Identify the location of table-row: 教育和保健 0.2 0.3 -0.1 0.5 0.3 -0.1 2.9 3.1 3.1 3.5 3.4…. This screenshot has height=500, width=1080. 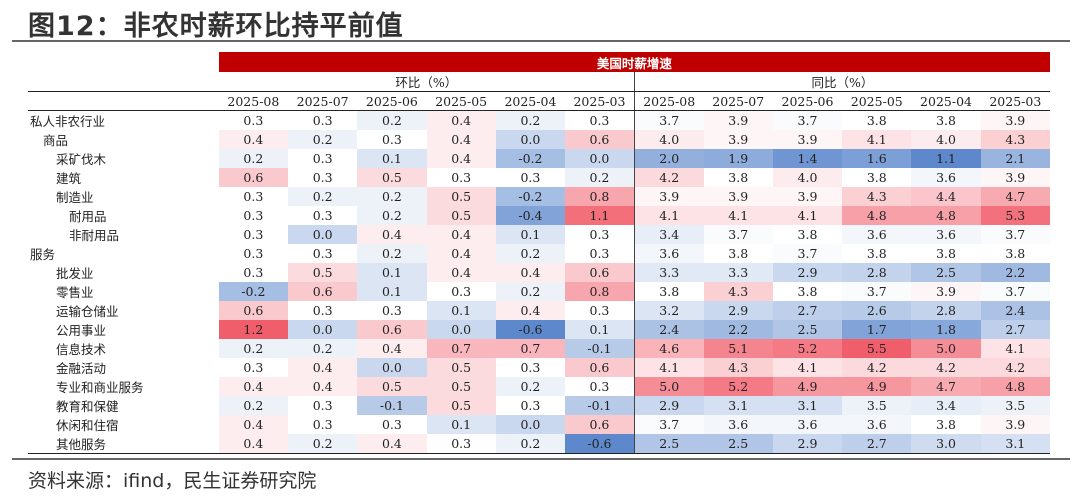
(539, 406).